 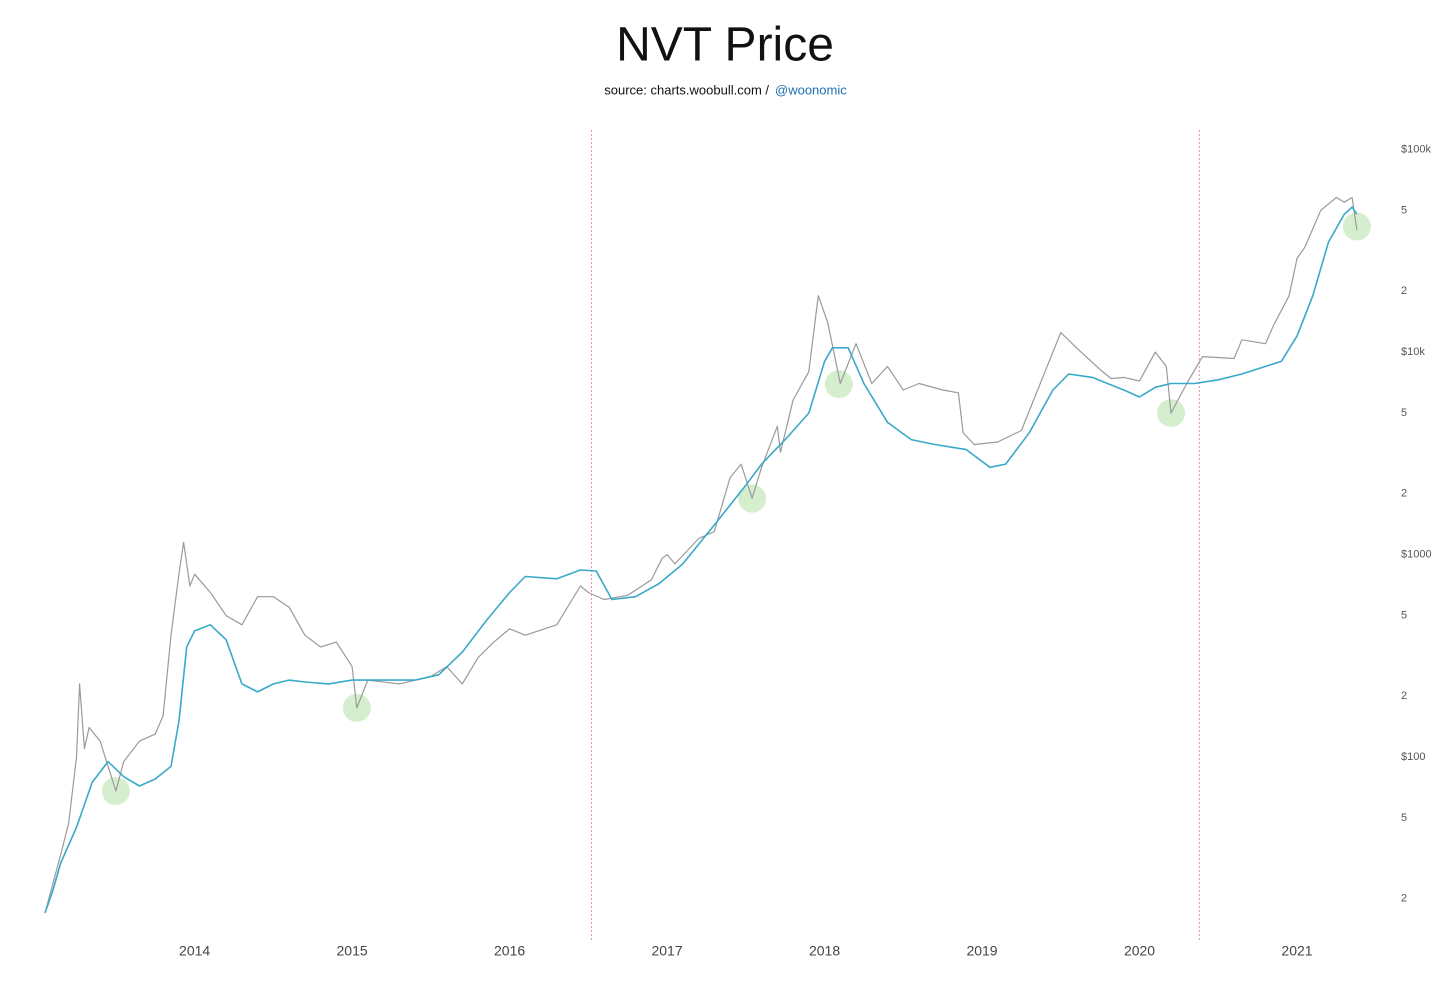 What do you see at coordinates (1416, 150) in the screenshot?
I see `y-tick-label: $100k` at bounding box center [1416, 150].